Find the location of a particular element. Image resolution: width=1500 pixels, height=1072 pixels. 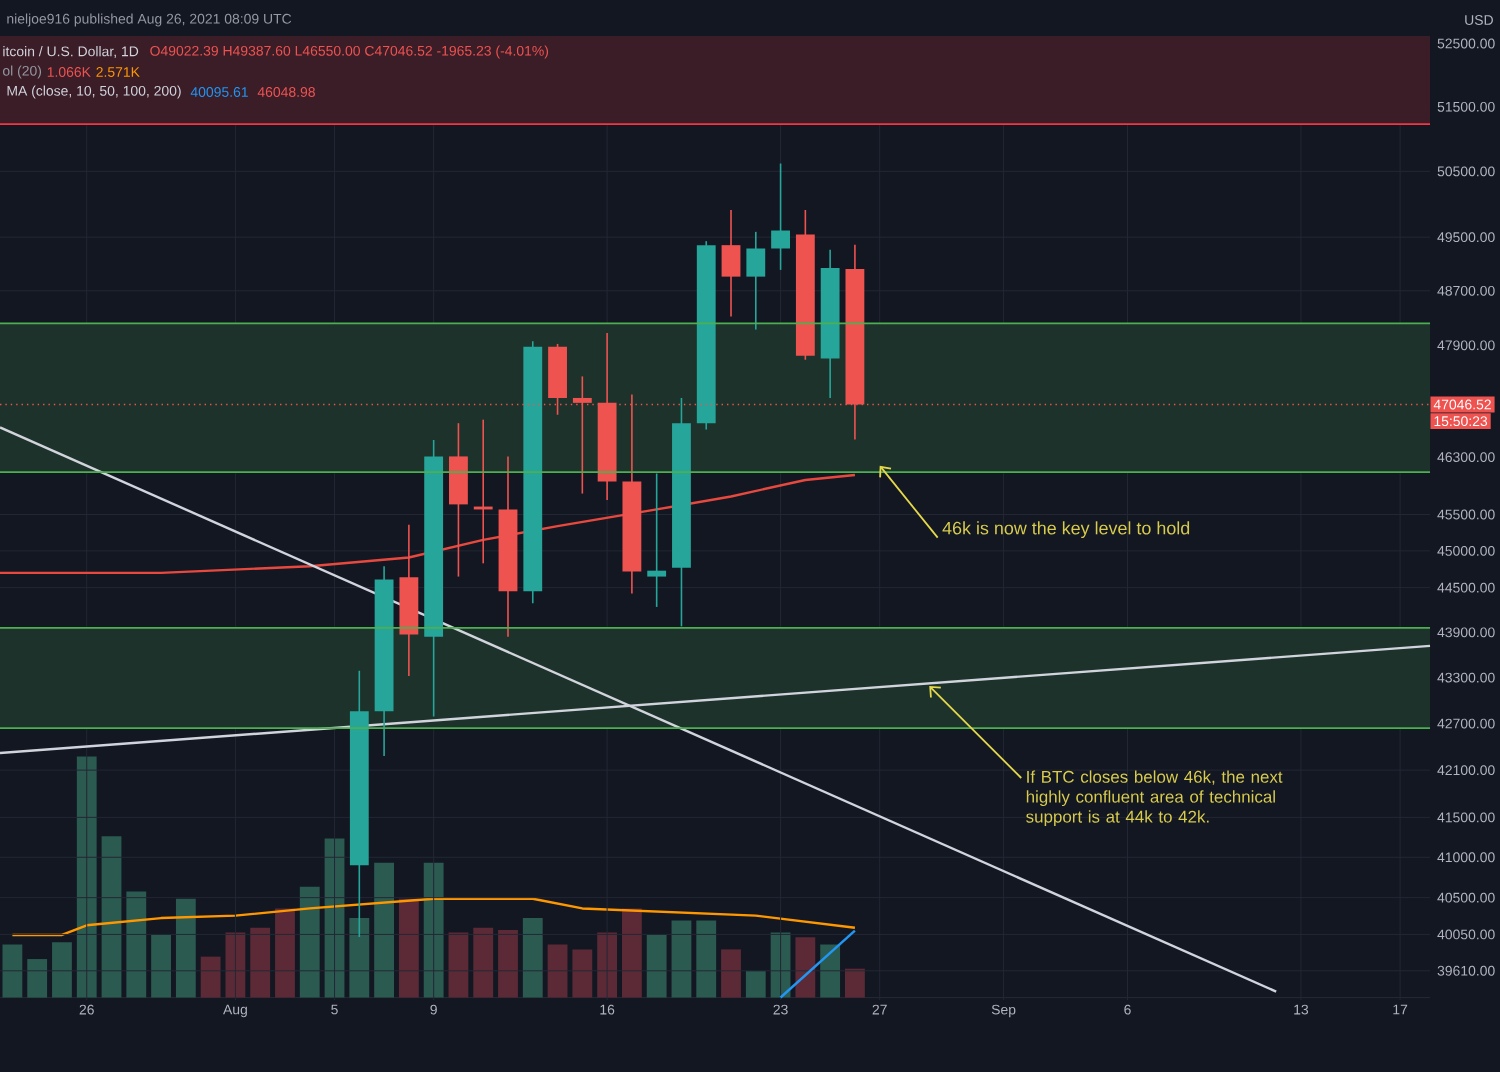

annotation: If BTC closes below 46k, the next highly confluent area of technical support is at 44k to 42k. is located at coordinates (1154, 798).